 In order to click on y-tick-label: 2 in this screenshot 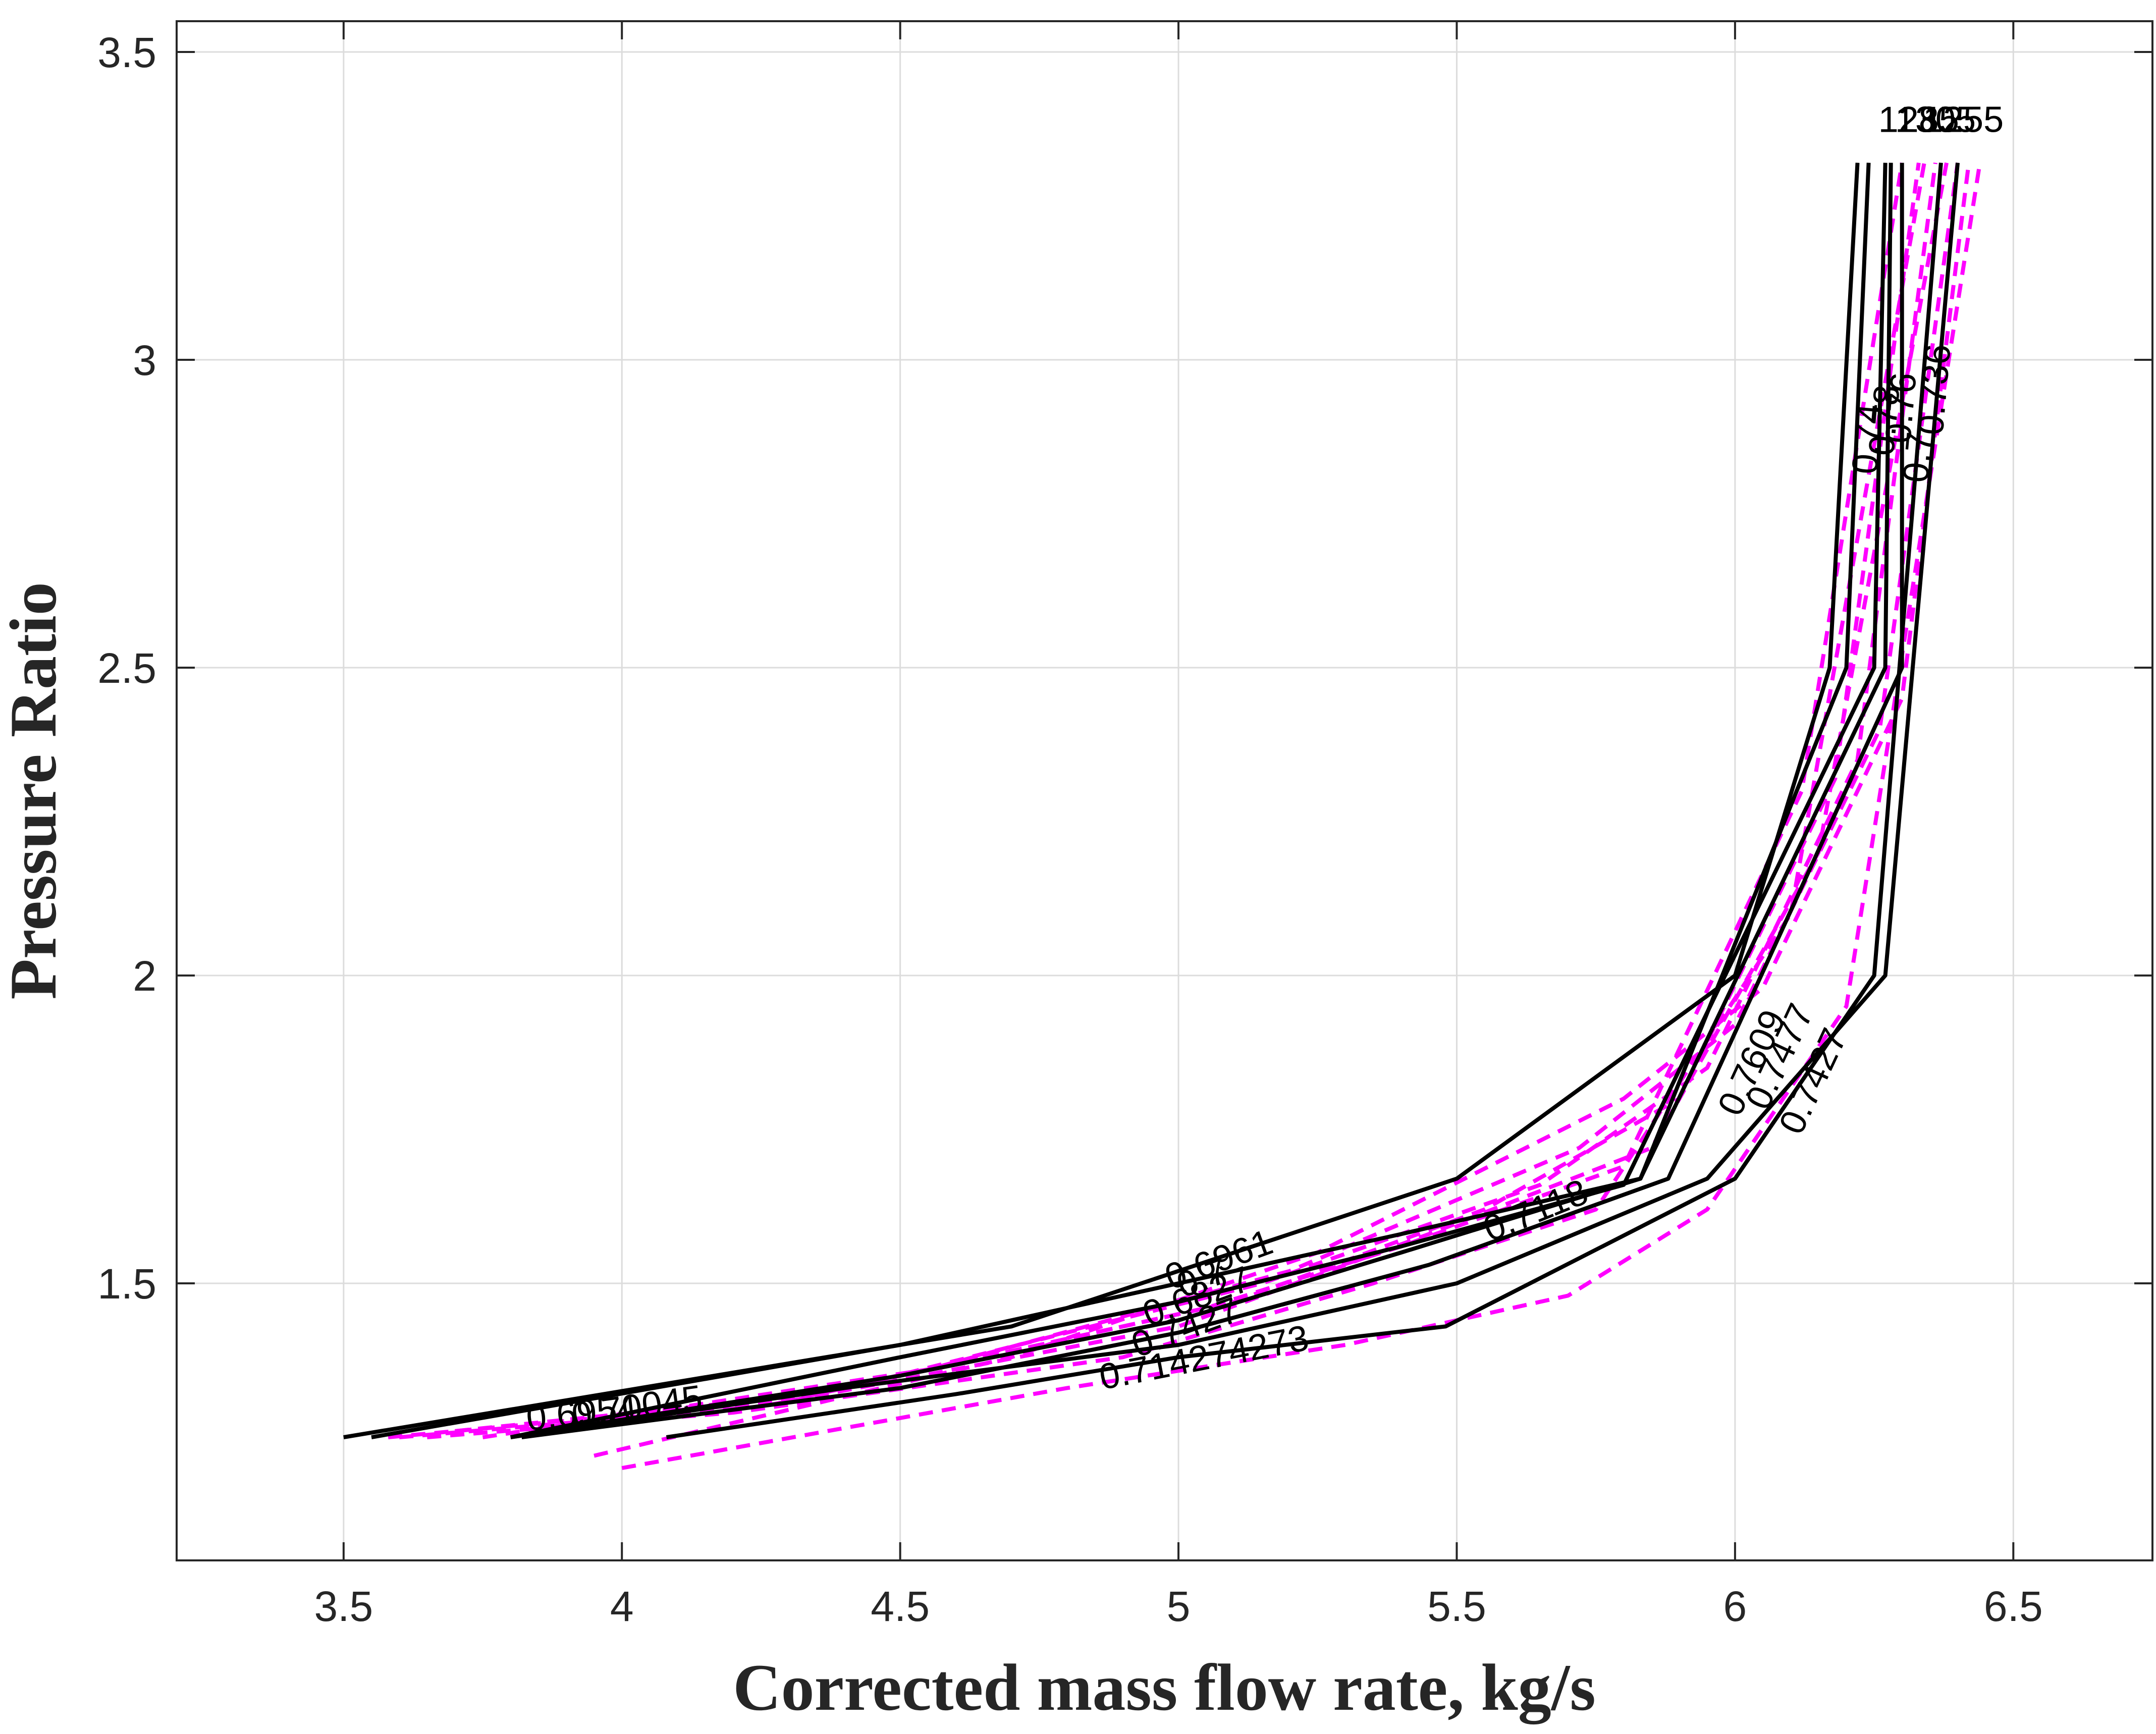, I will do `click(144, 976)`.